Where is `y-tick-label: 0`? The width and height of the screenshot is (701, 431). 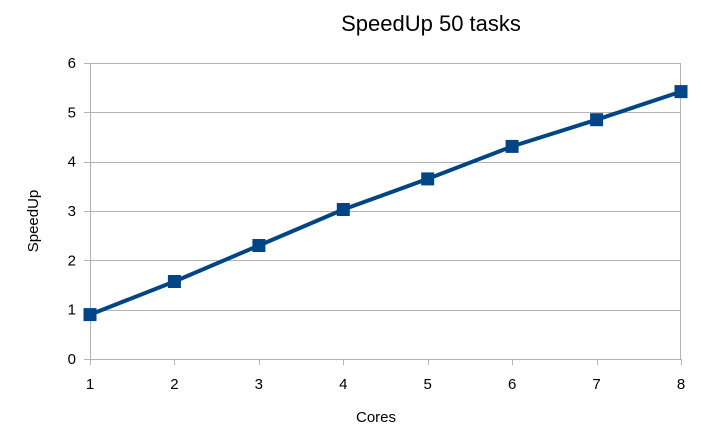
y-tick-label: 0 is located at coordinates (72, 359).